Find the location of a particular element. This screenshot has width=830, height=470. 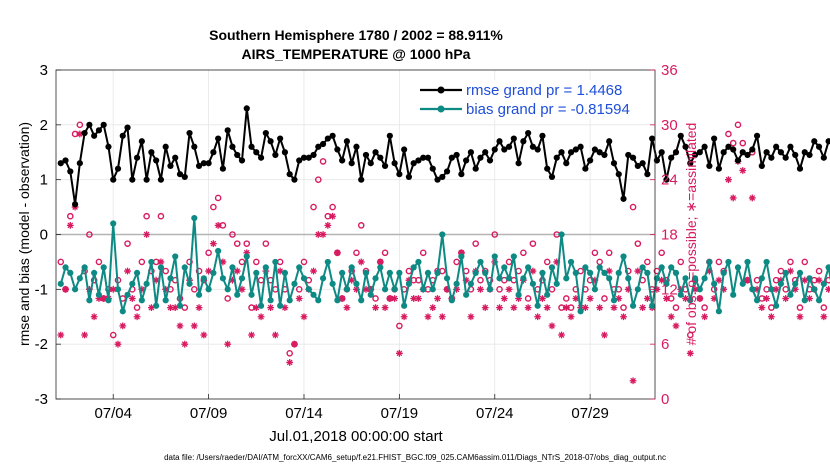

y-left-tick-label: 3 is located at coordinates (44, 70).